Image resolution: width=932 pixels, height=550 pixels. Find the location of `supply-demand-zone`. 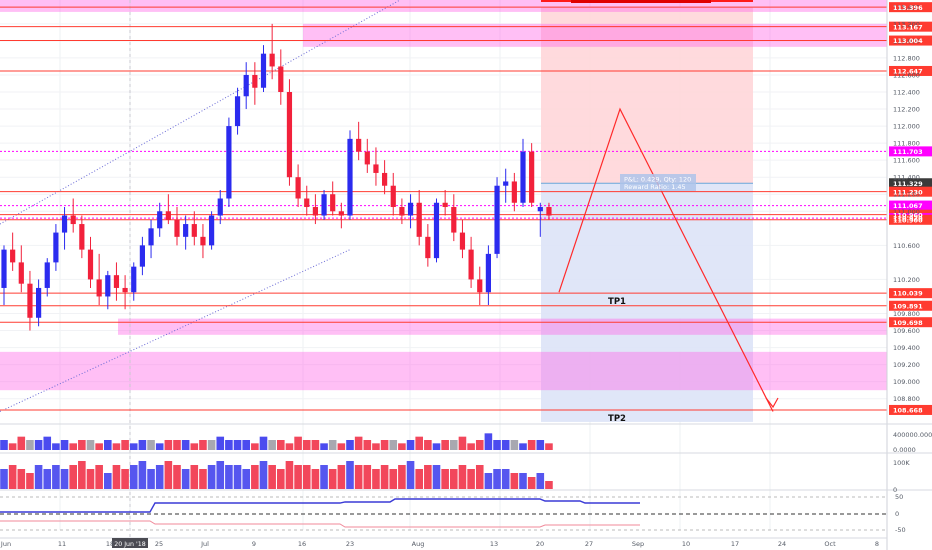

supply-demand-zone is located at coordinates (502, 326).